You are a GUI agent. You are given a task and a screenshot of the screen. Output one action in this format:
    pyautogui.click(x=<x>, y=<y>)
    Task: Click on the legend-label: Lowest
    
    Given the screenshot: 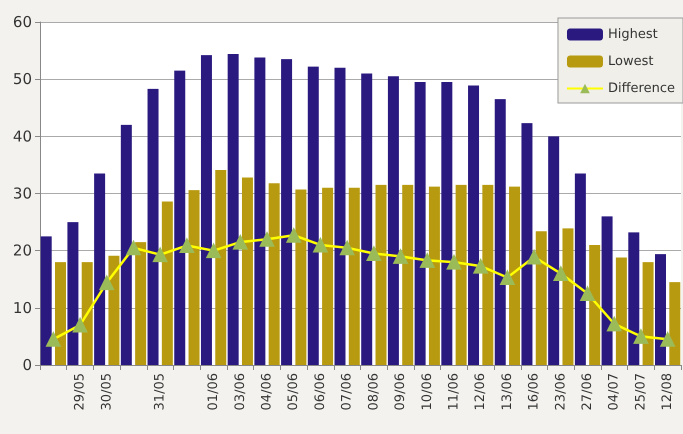 What is the action you would take?
    pyautogui.click(x=631, y=61)
    